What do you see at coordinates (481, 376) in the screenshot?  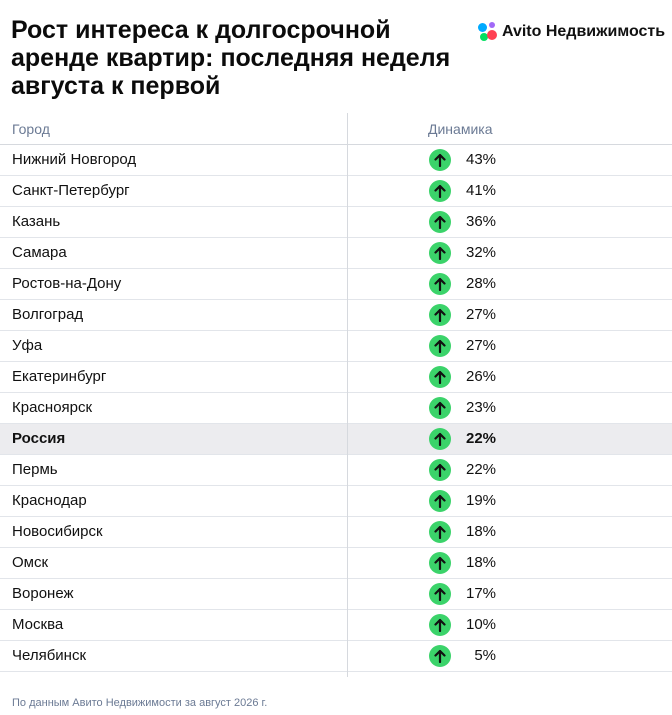 I see `dynamics-value: 26%` at bounding box center [481, 376].